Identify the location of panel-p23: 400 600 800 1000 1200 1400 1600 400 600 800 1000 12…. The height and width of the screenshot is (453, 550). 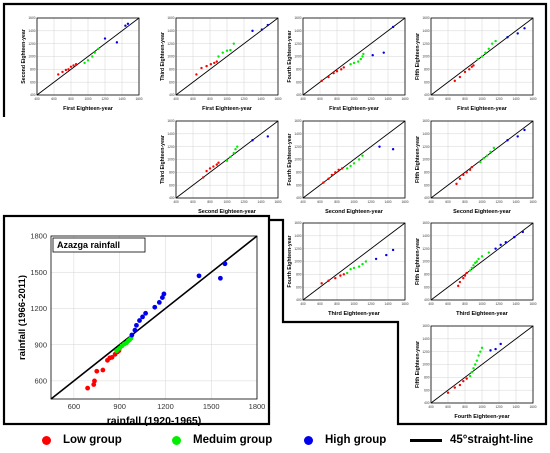
(221, 167).